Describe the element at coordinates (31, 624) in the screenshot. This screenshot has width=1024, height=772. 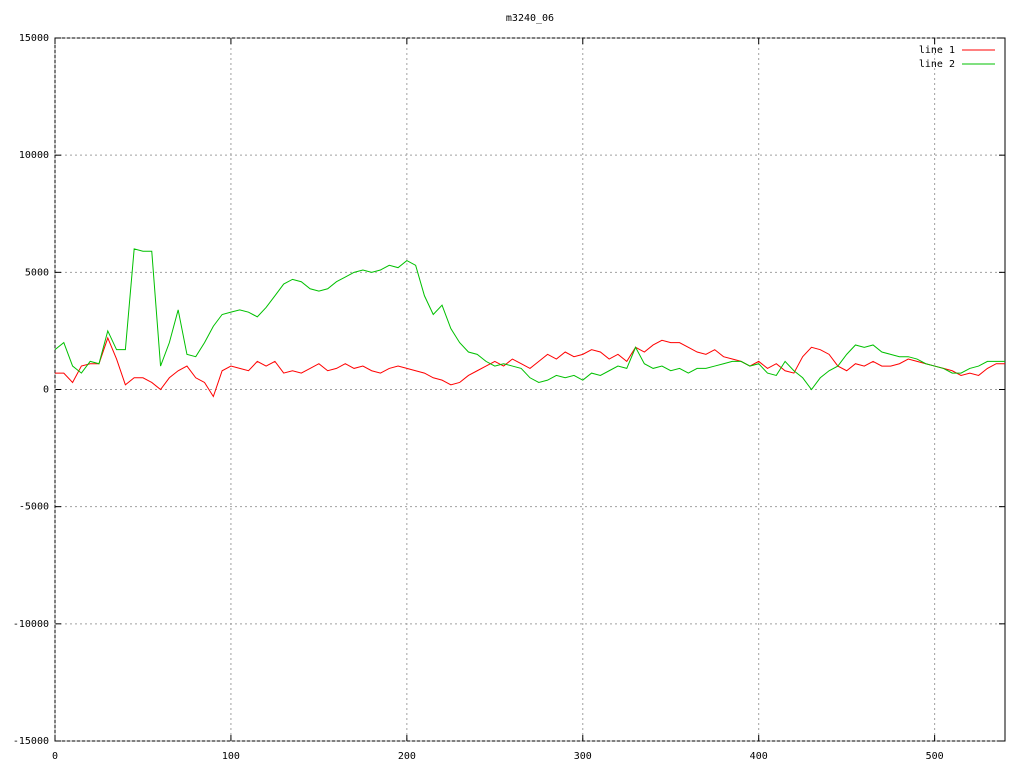
I see `y-tick-label: -10000` at that location.